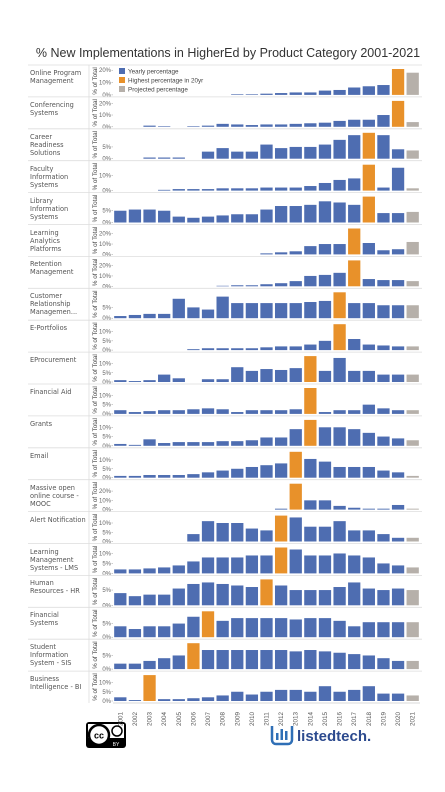 The image size is (445, 792). Describe the element at coordinates (413, 719) in the screenshot. I see `x-tick-label: 2021` at that location.